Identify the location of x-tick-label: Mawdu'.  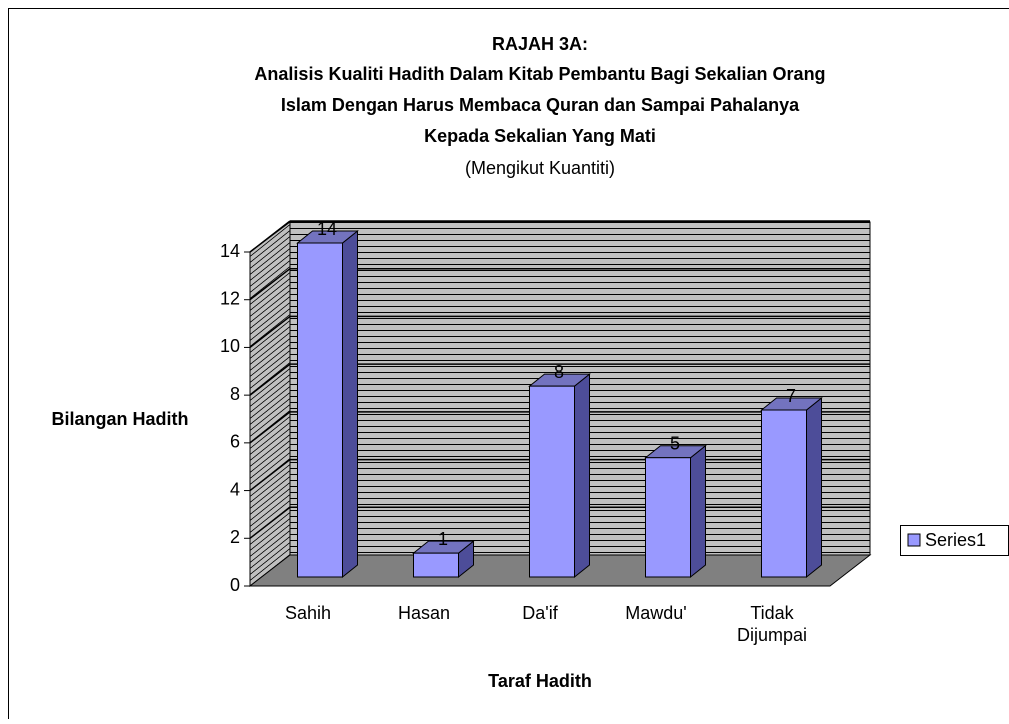
(656, 613).